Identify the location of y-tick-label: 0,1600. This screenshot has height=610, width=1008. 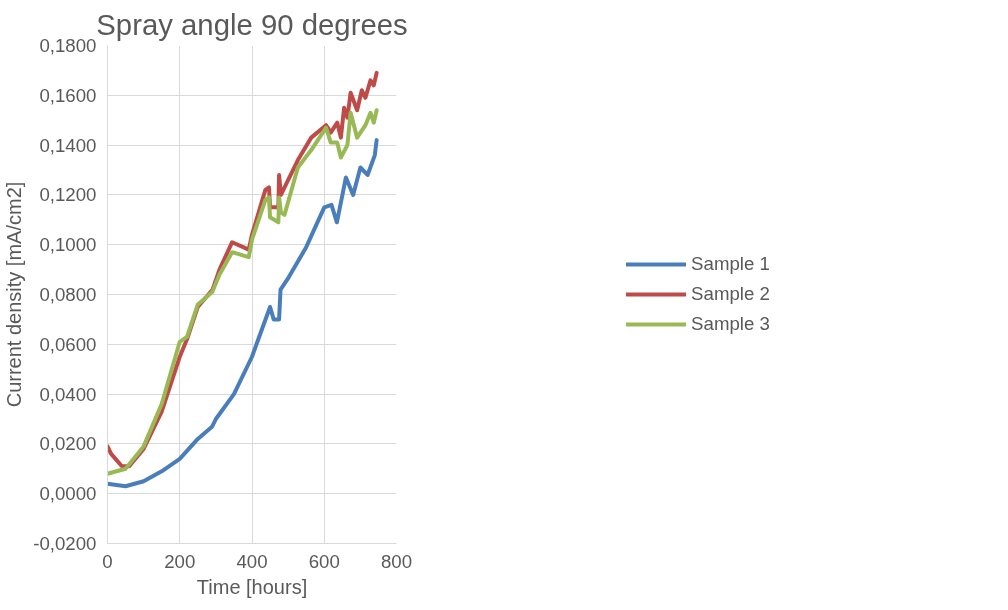
(68, 95).